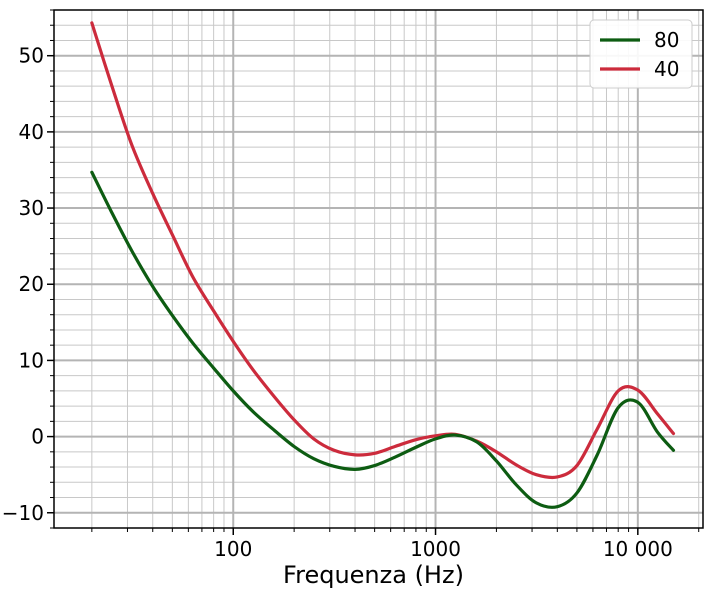 The image size is (713, 600). What do you see at coordinates (233, 549) in the screenshot?
I see `x-tick-label: 100` at bounding box center [233, 549].